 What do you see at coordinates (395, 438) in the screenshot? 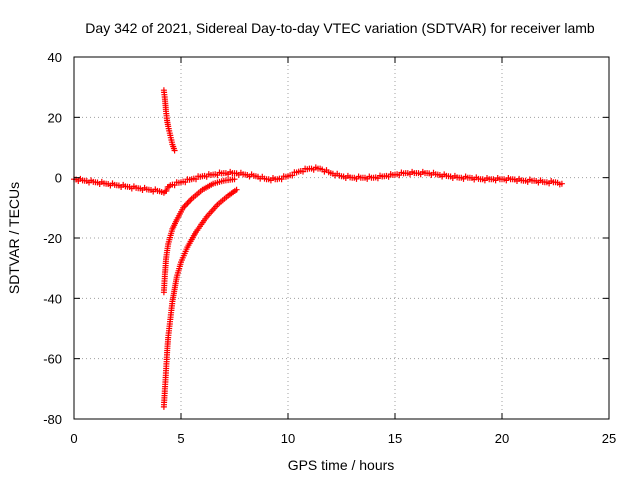
I see `x-tick-label: 15` at bounding box center [395, 438].